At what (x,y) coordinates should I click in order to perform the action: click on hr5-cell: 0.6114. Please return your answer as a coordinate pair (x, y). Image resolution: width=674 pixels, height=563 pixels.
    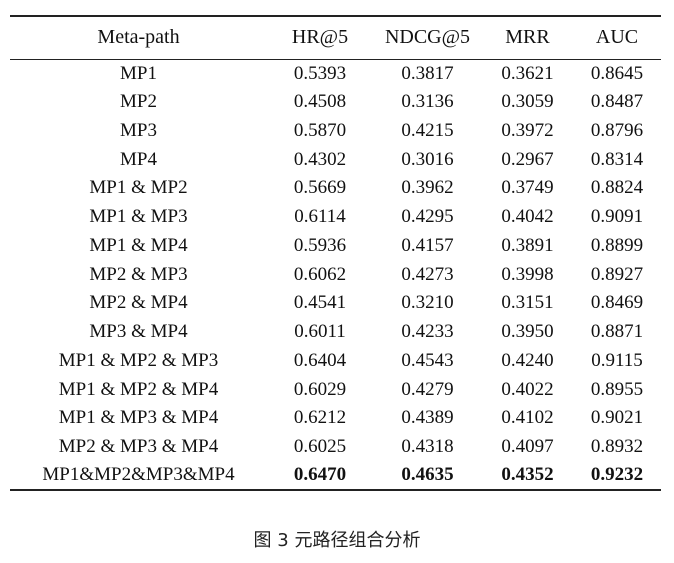
    Looking at the image, I should click on (320, 217).